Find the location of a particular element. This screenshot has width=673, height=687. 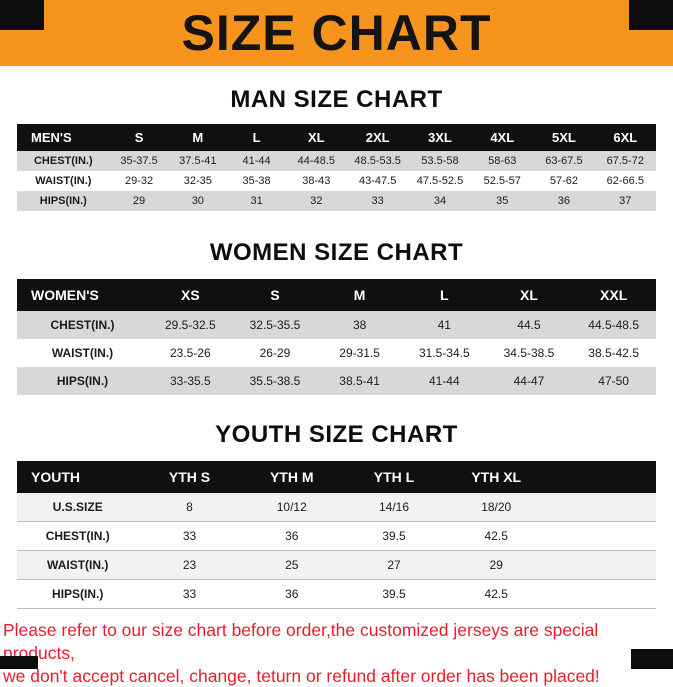

size-column-header: 2XL is located at coordinates (377, 137).